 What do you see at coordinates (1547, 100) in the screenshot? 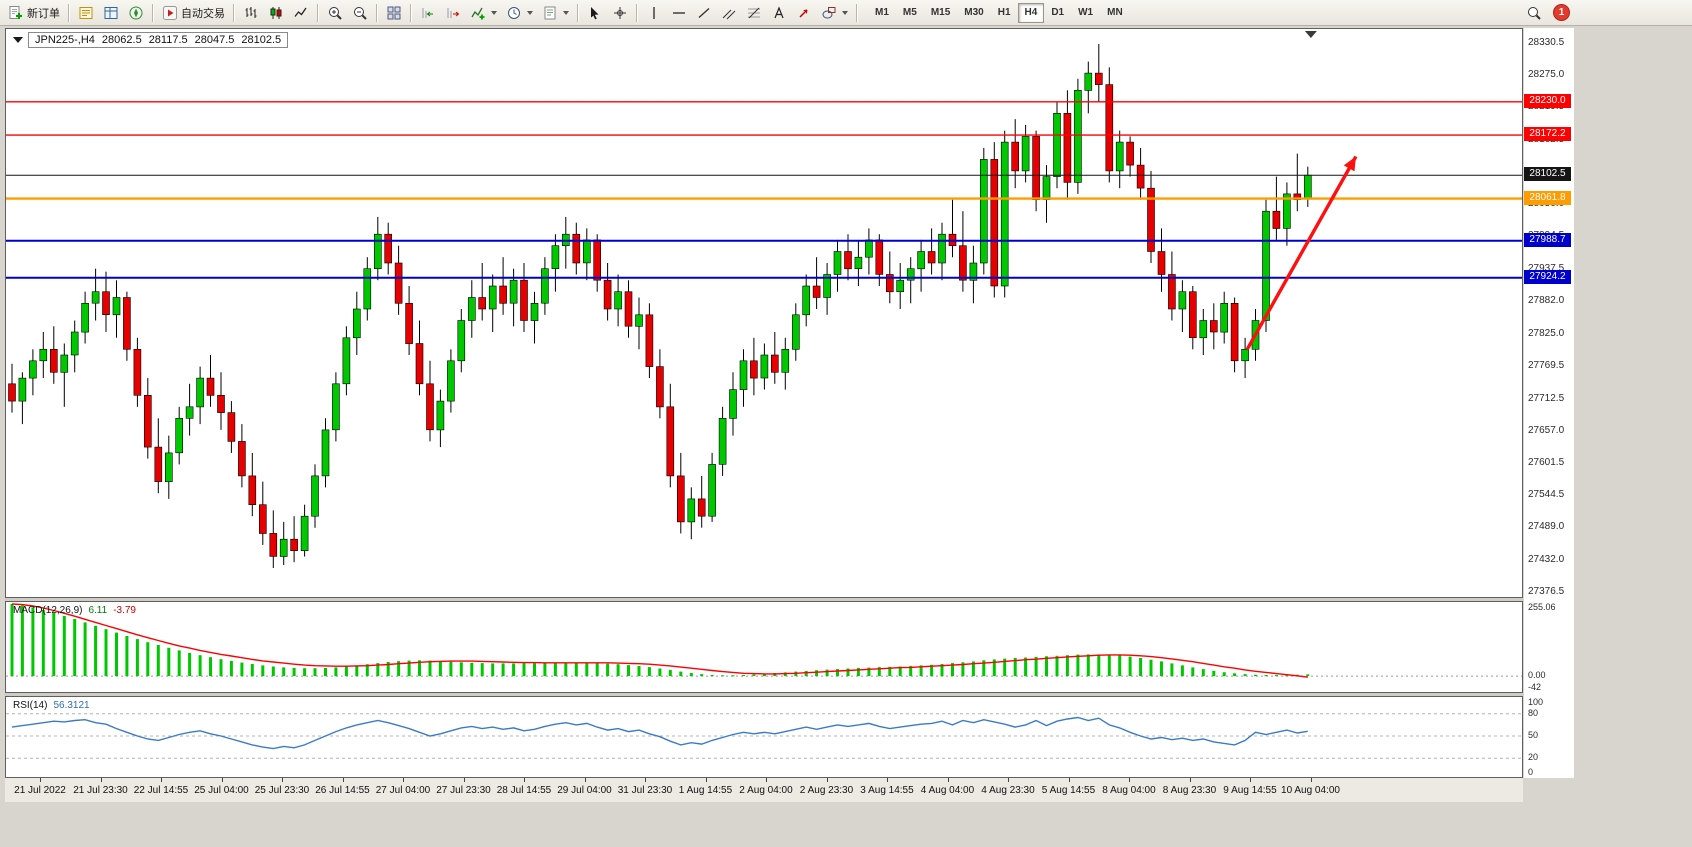
I see `price-tag-28230.0: 28230.0` at bounding box center [1547, 100].